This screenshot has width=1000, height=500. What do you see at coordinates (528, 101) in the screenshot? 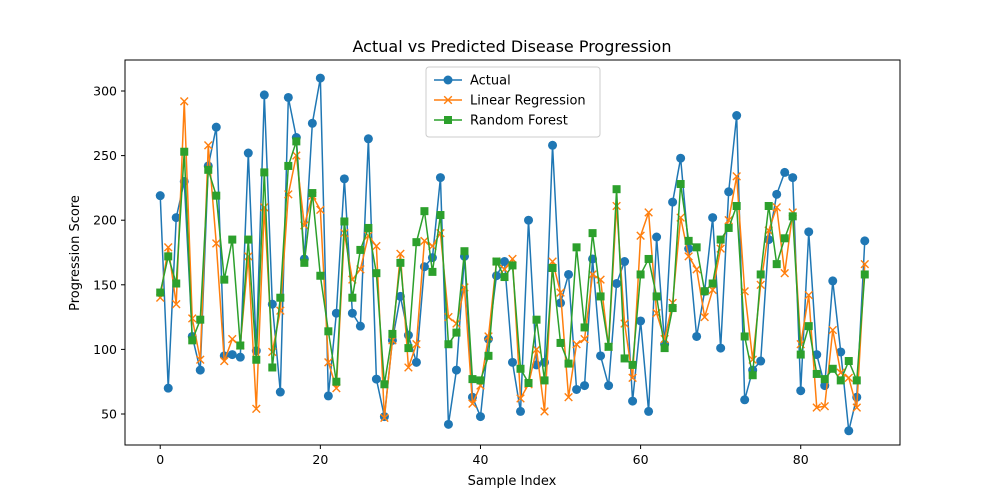
I see `legend-label-1: Linear Regression` at bounding box center [528, 101].